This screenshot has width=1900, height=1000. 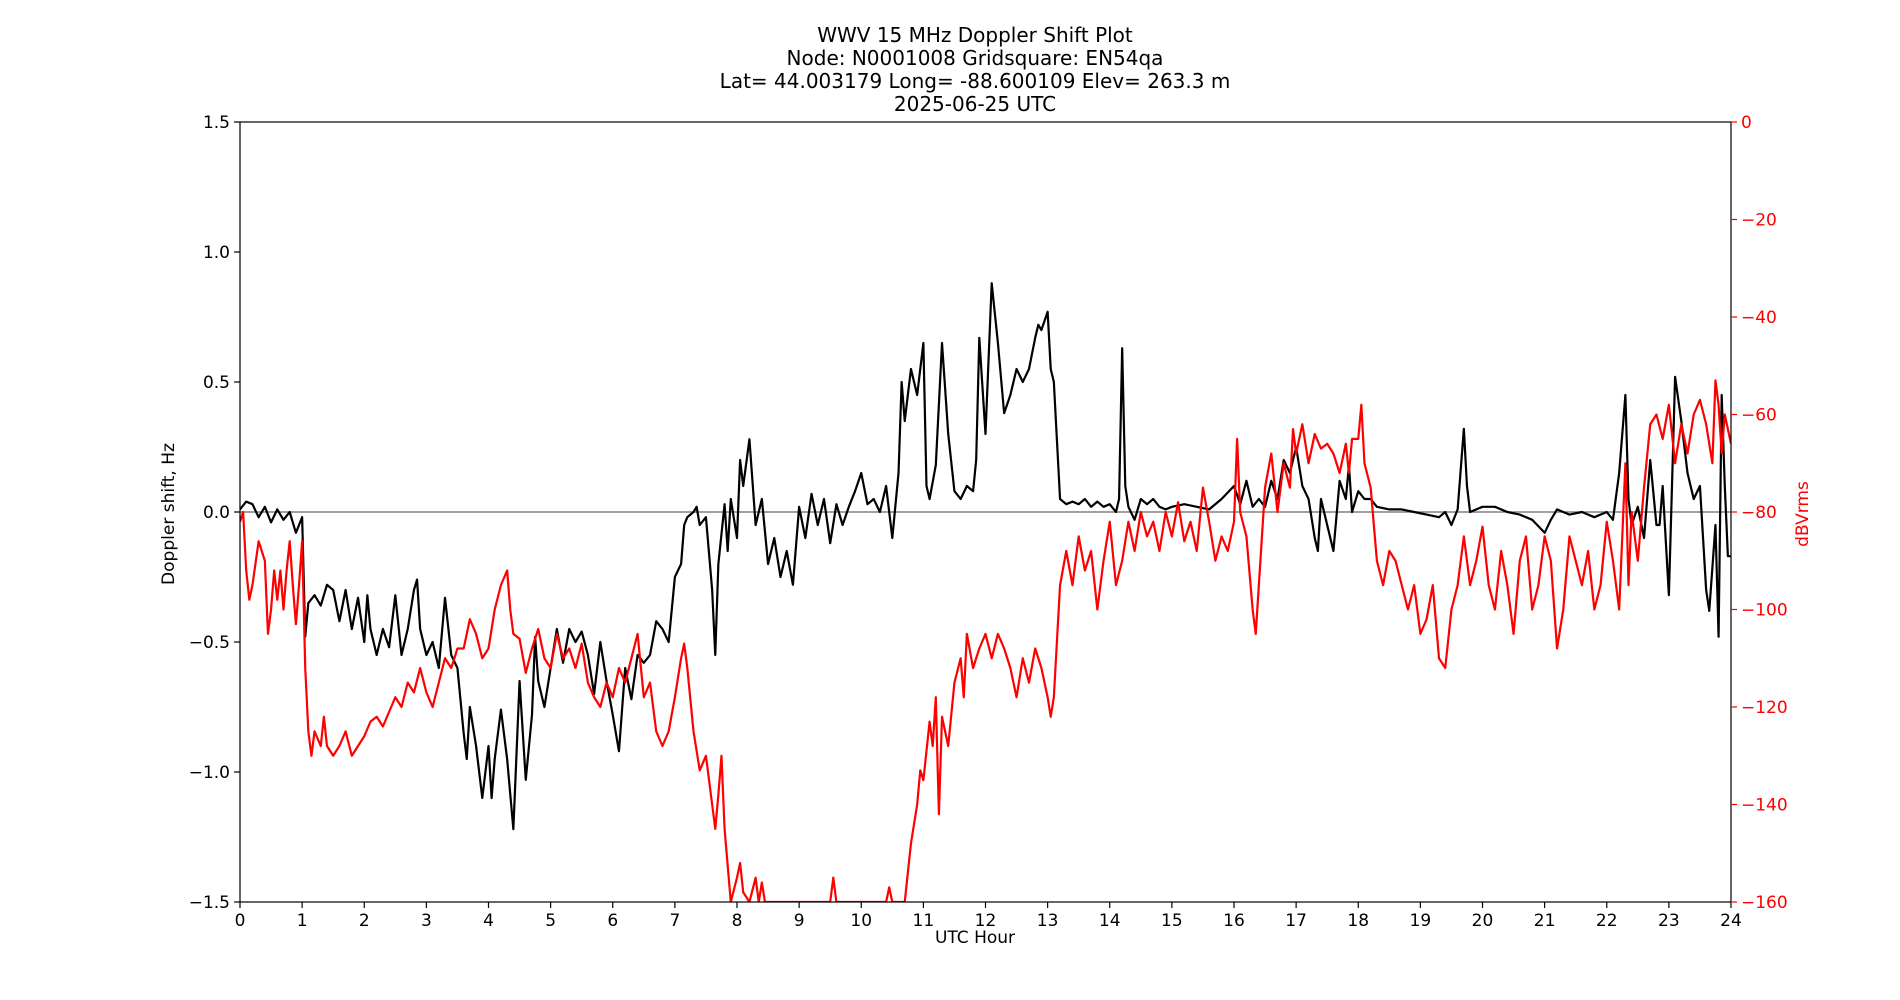 What do you see at coordinates (1358, 921) in the screenshot?
I see `x-tick-label: 18` at bounding box center [1358, 921].